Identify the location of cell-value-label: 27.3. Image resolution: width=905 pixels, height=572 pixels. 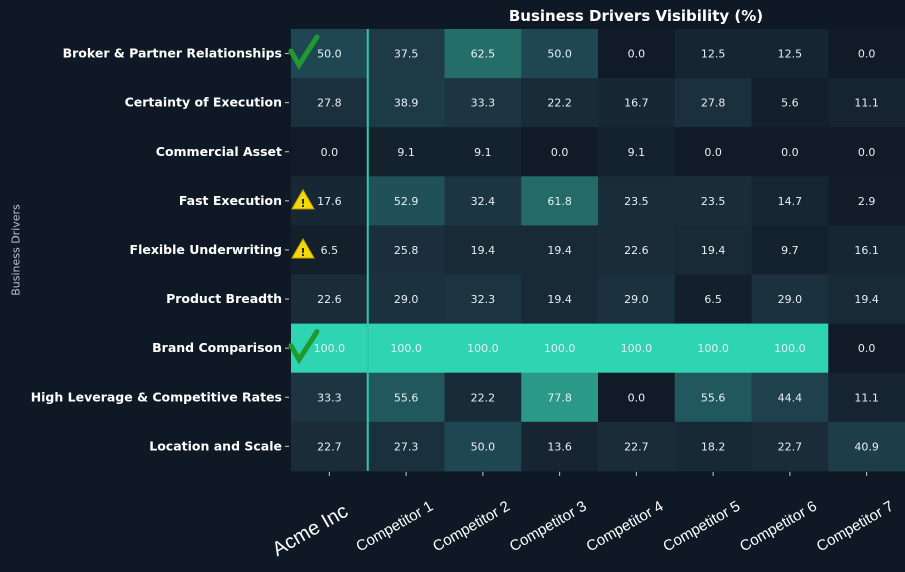
(406, 446).